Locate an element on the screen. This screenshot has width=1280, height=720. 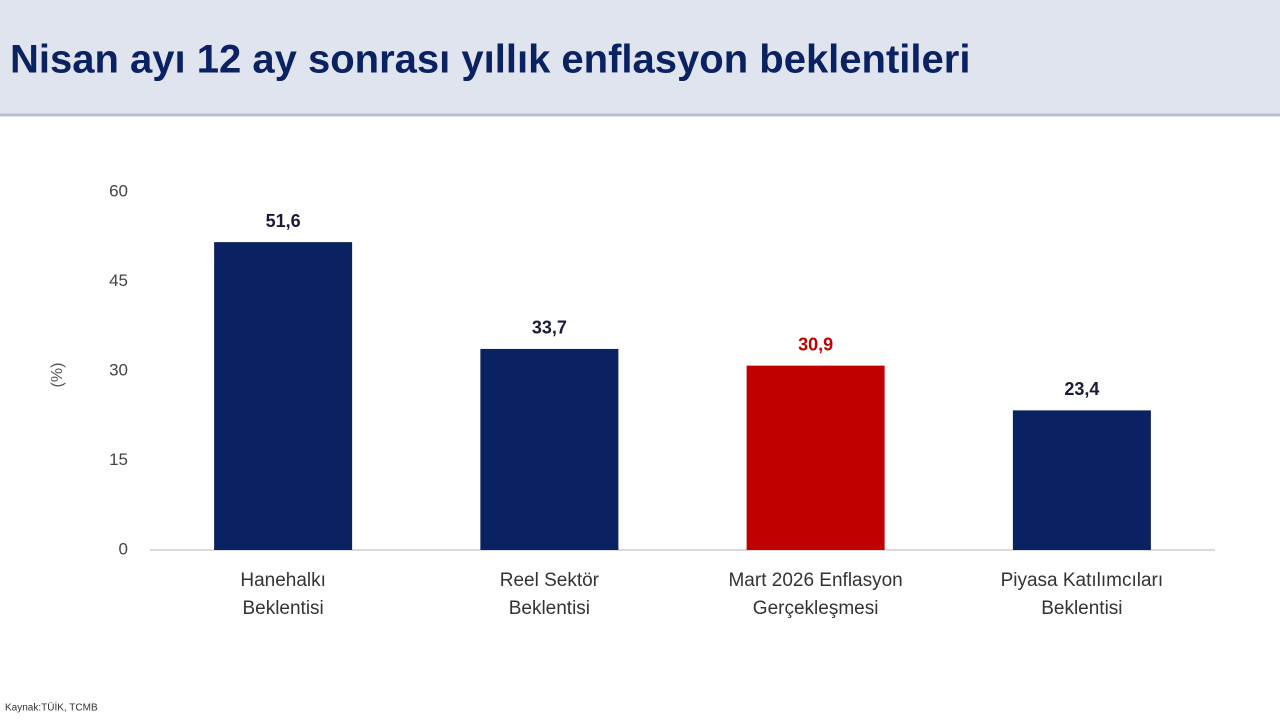
source-note: Kaynak:TÜİK, TCMB is located at coordinates (51, 707).